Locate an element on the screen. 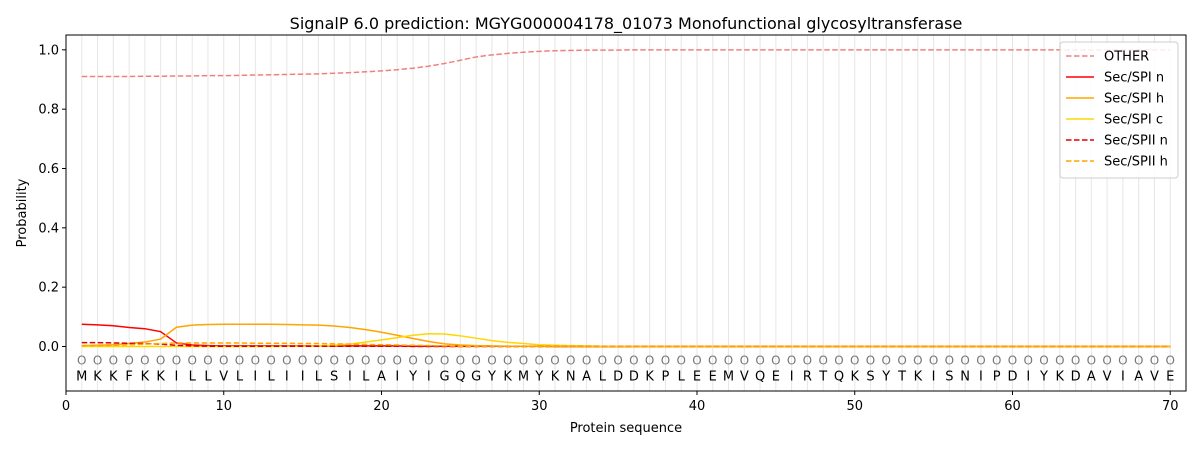  x-tick-label: 10 is located at coordinates (223, 406).